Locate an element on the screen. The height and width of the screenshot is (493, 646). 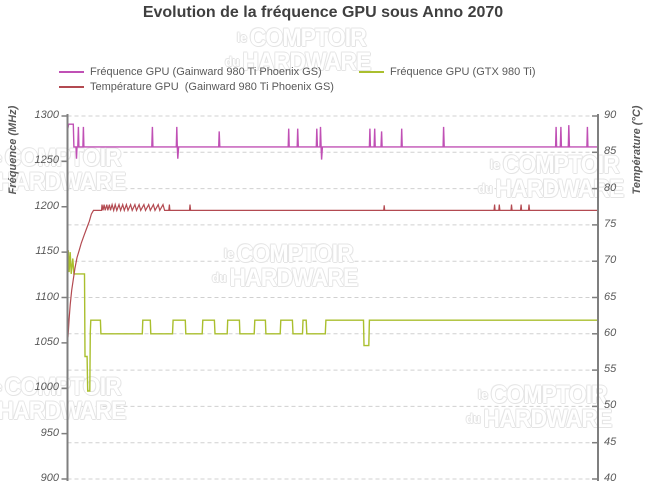
tick-label-right: 60 is located at coordinates (610, 332).